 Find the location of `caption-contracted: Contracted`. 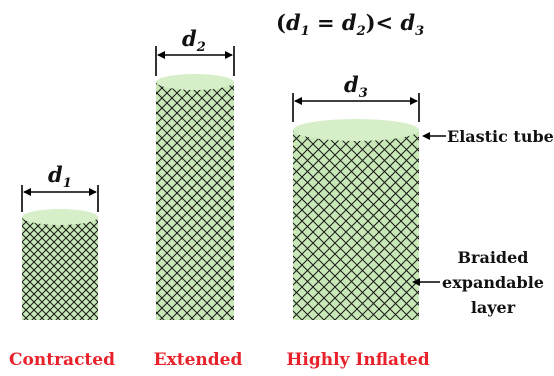

caption-contracted: Contracted is located at coordinates (62, 360).